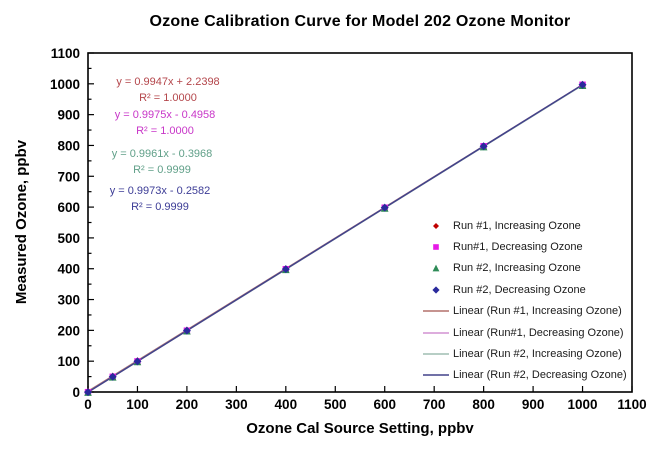 This screenshot has width=665, height=459. Describe the element at coordinates (434, 404) in the screenshot. I see `x-tick-label: 700` at that location.